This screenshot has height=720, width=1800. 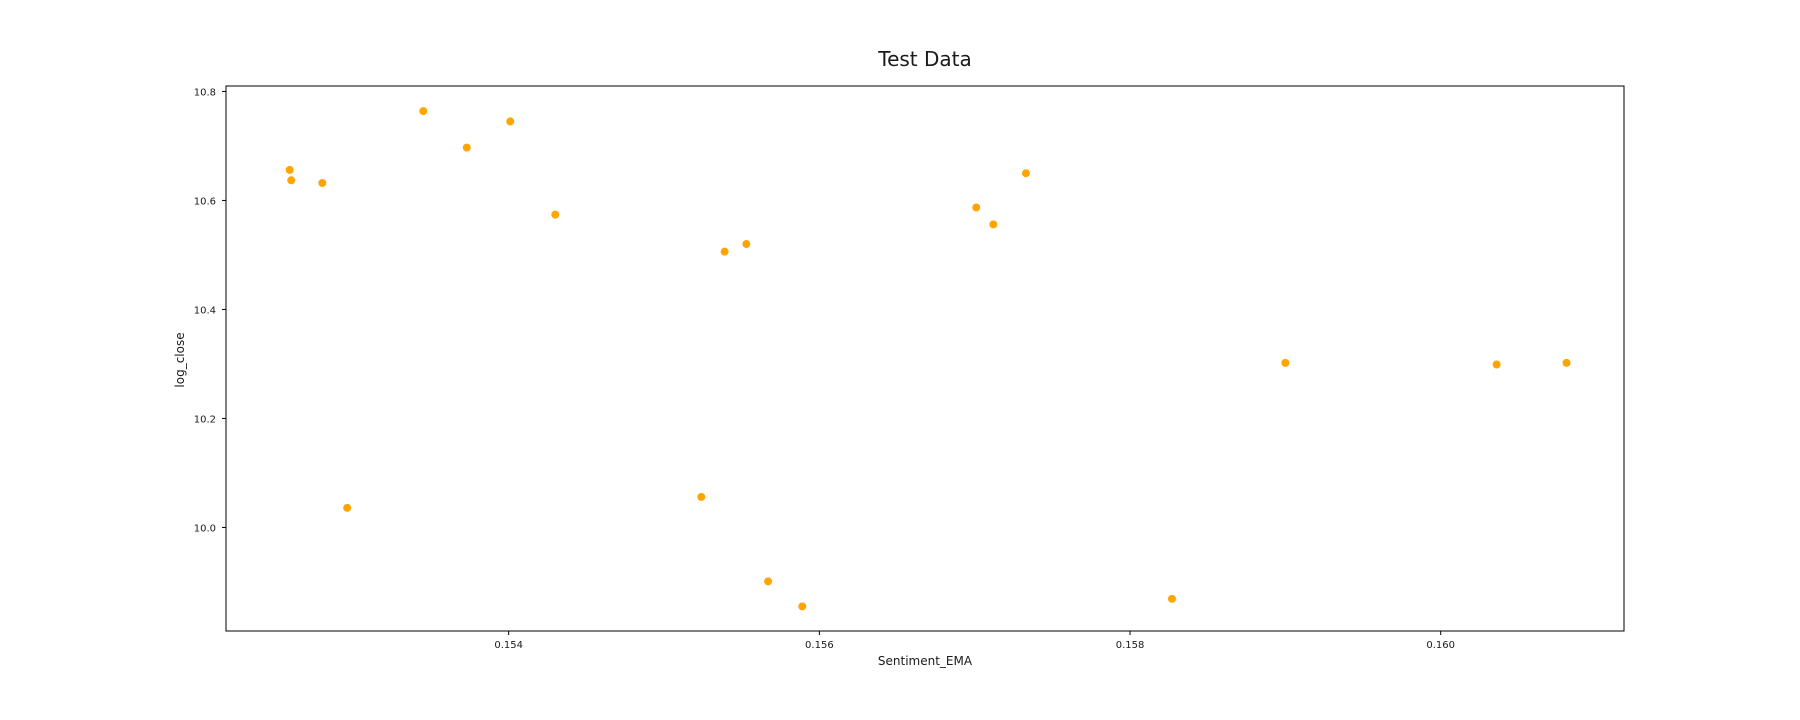 I want to click on y-axis: 10.0 10.2 10.4 10.6 10.8, so click(x=210, y=310).